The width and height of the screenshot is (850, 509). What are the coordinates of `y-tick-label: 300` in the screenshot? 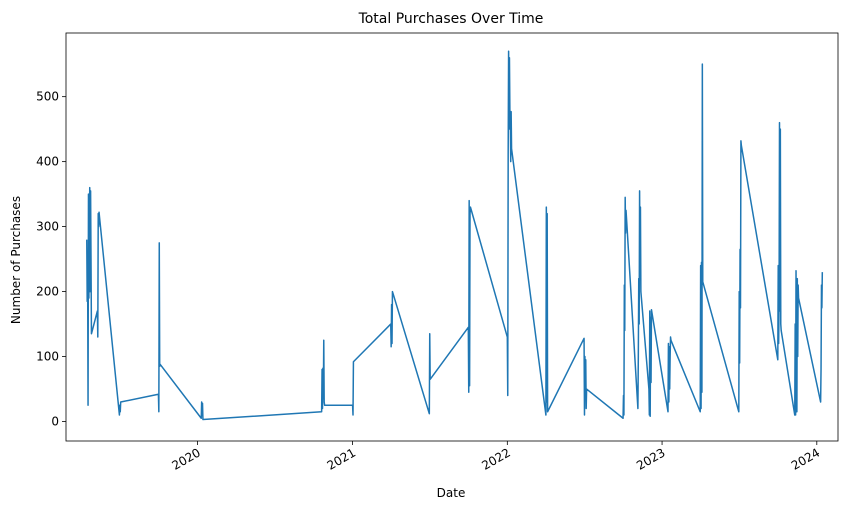 It's located at (47, 227).